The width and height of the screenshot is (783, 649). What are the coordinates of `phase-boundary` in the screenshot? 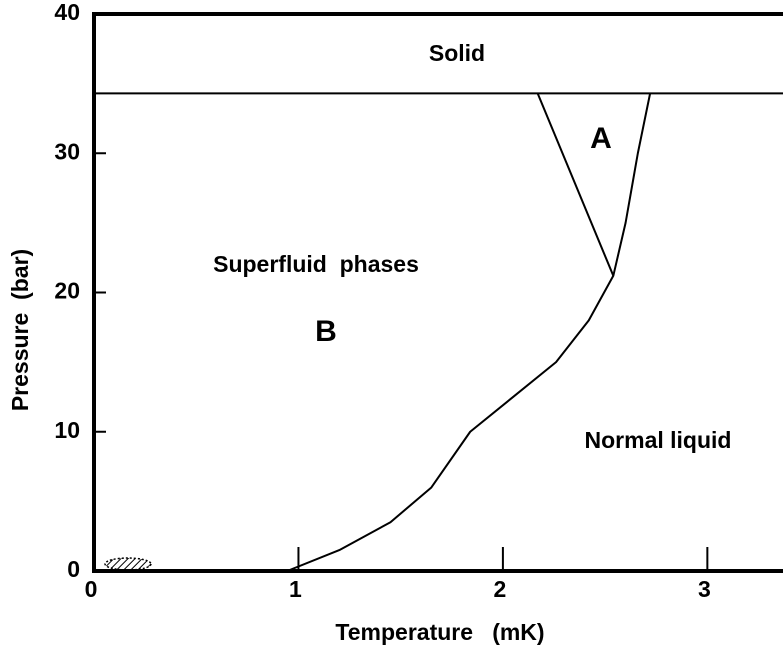 It's located at (575, 184).